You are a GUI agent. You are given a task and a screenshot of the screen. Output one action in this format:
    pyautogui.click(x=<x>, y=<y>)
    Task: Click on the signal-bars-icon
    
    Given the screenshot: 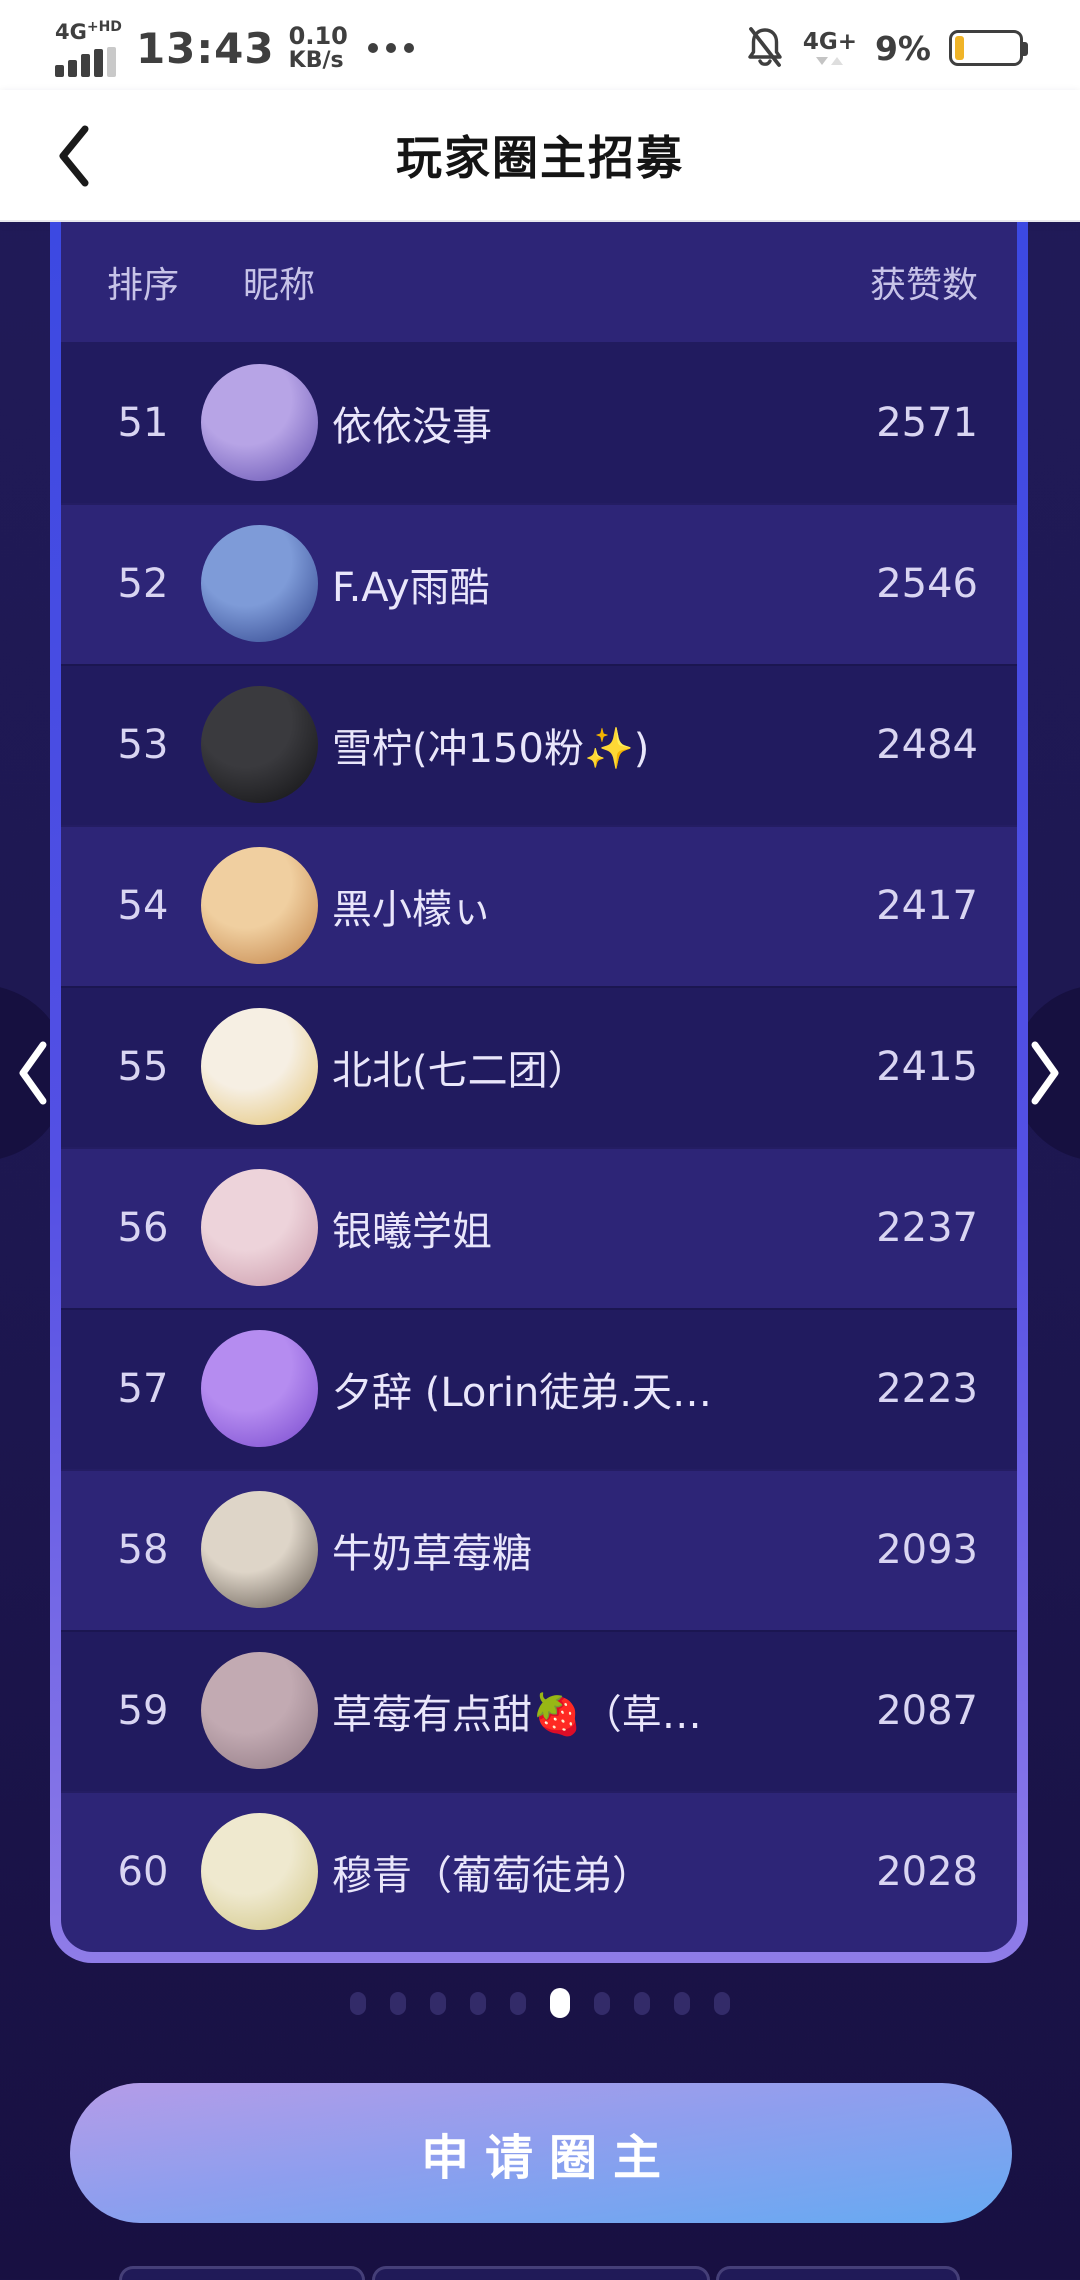 What is the action you would take?
    pyautogui.click(x=85, y=61)
    